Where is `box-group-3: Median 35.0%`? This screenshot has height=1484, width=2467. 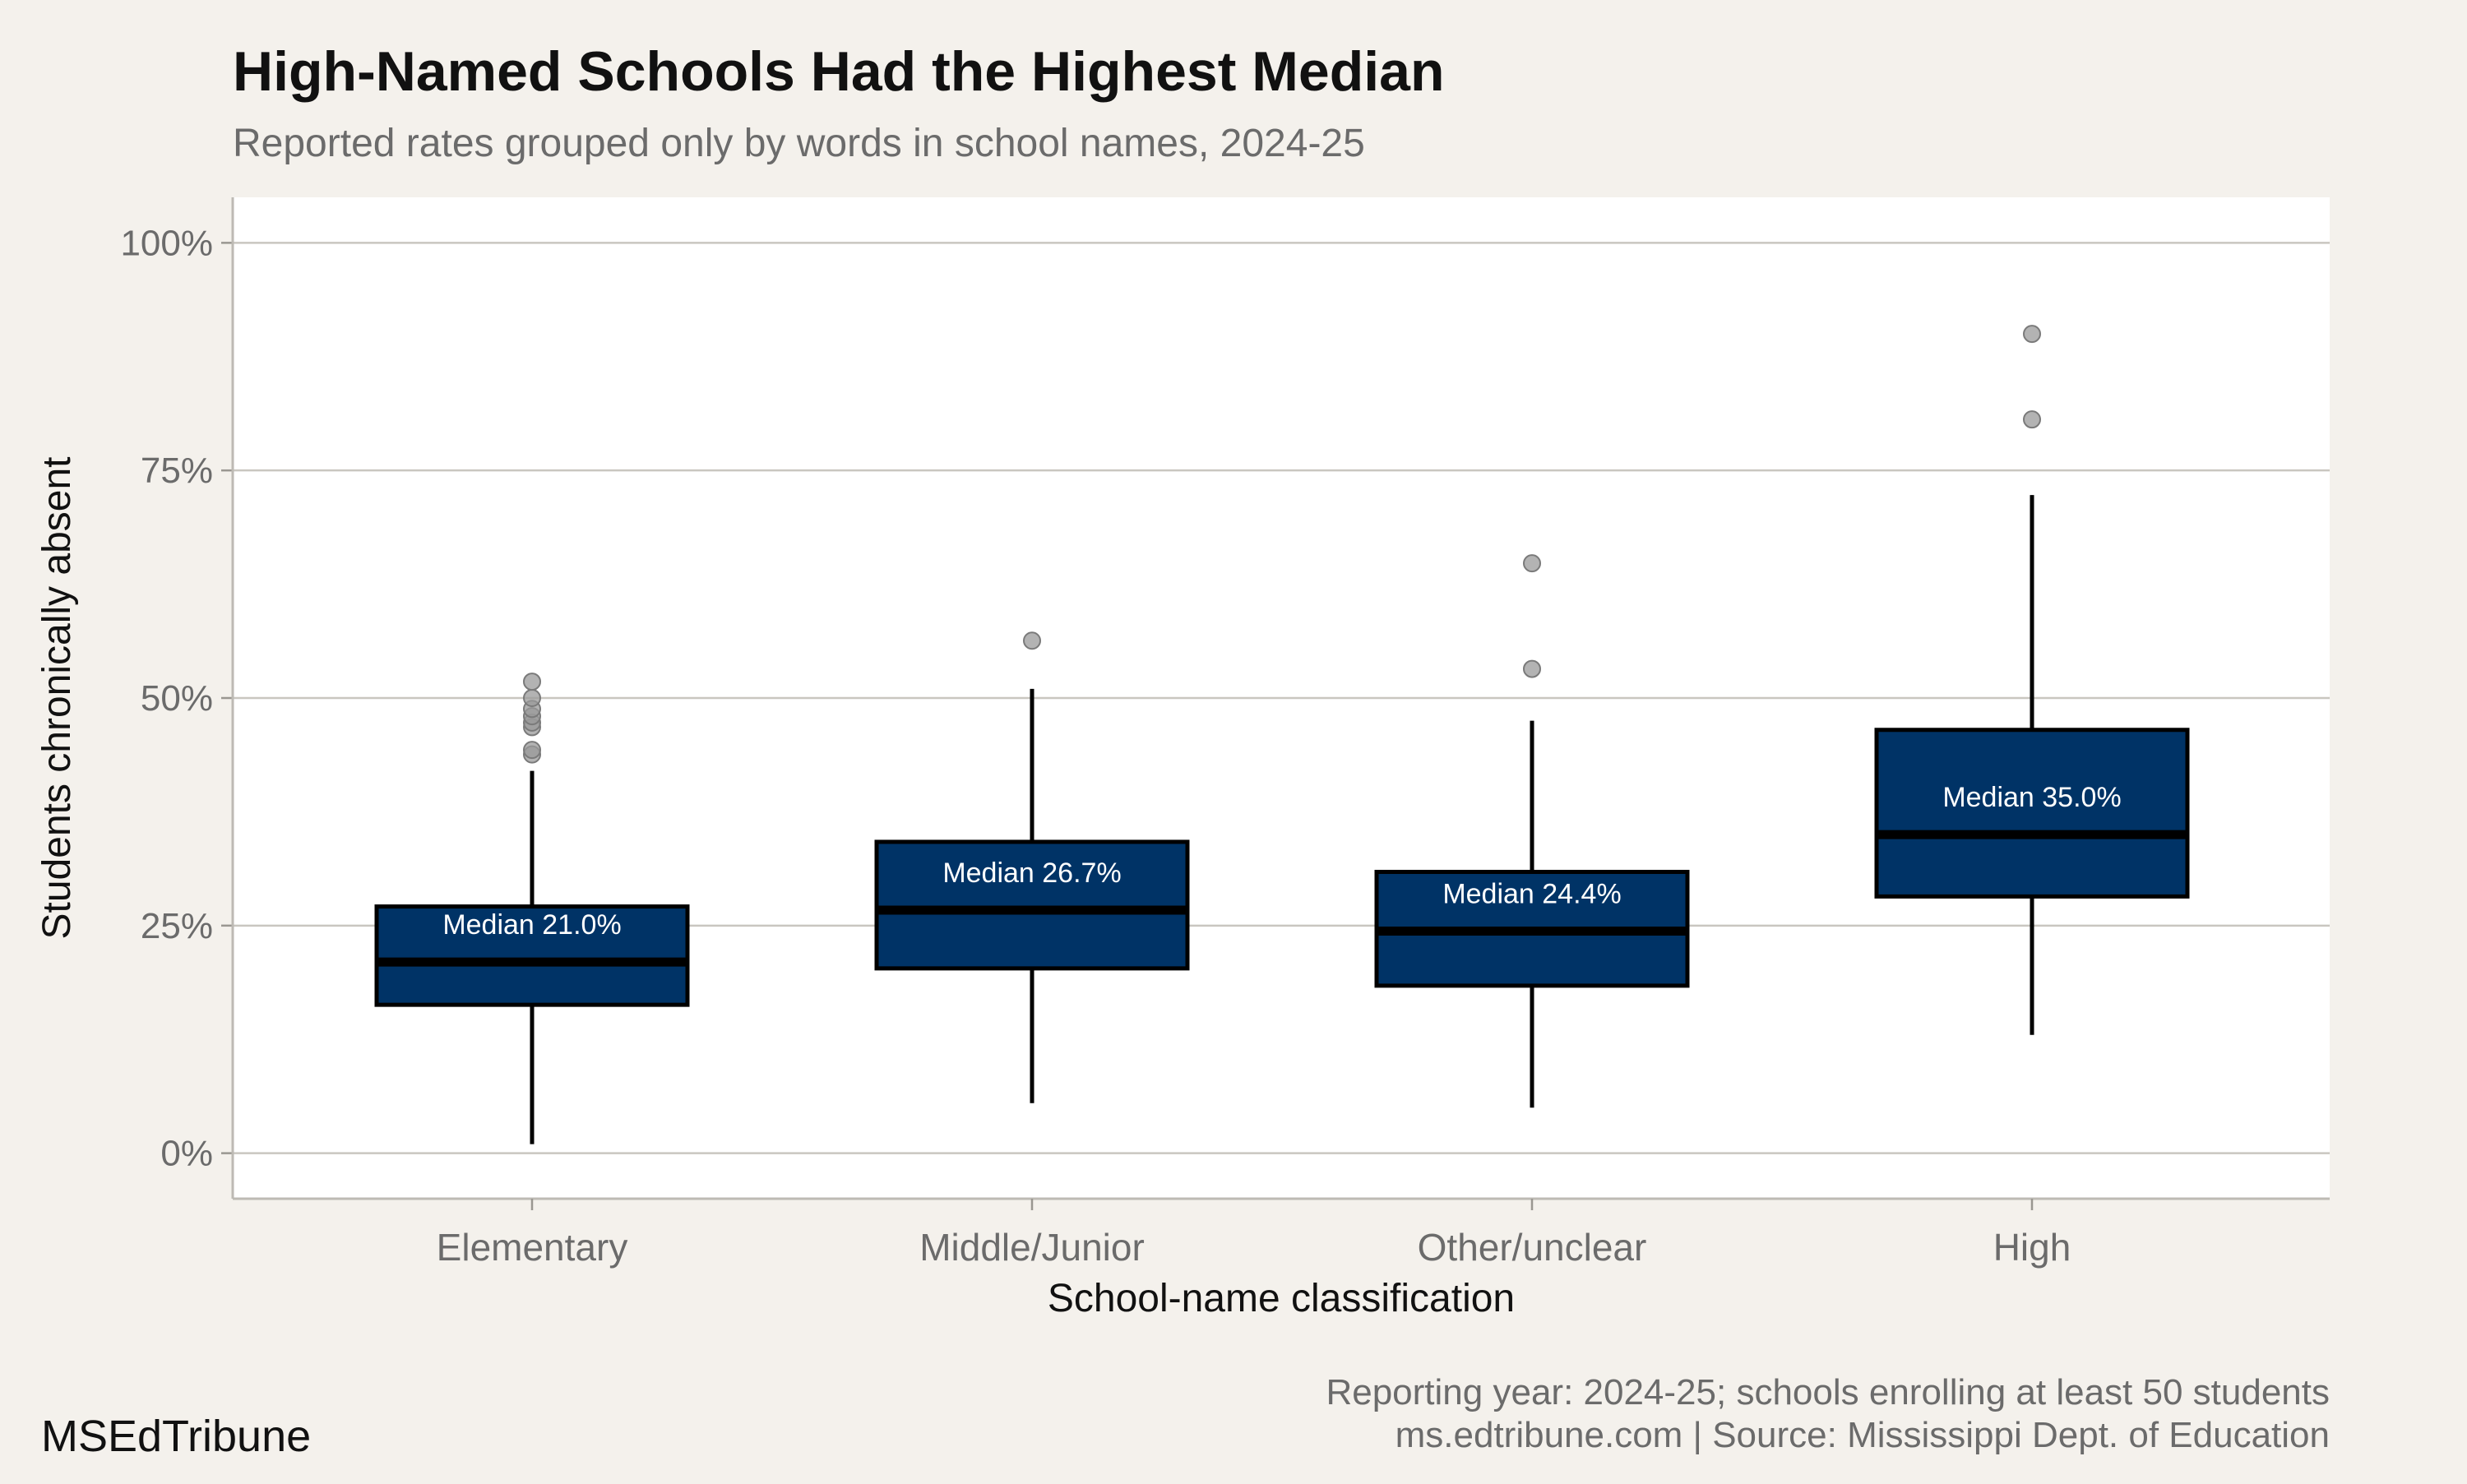
box-group-3: Median 35.0% is located at coordinates (2032, 680).